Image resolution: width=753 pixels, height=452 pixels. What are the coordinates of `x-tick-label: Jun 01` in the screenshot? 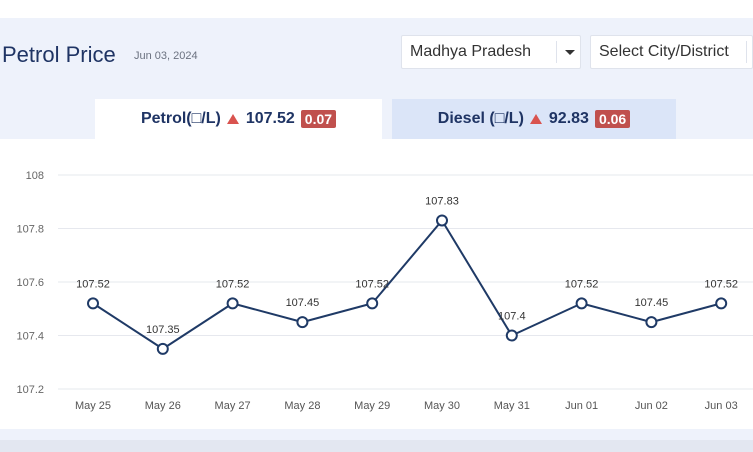 It's located at (581, 406).